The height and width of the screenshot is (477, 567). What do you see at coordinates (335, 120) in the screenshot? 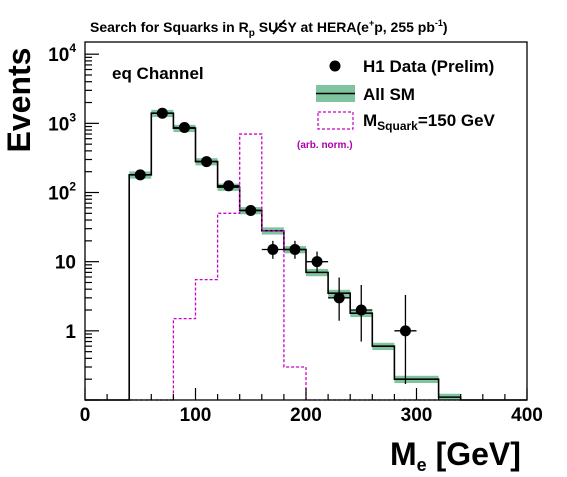
I see `legend-signal-swatch` at bounding box center [335, 120].